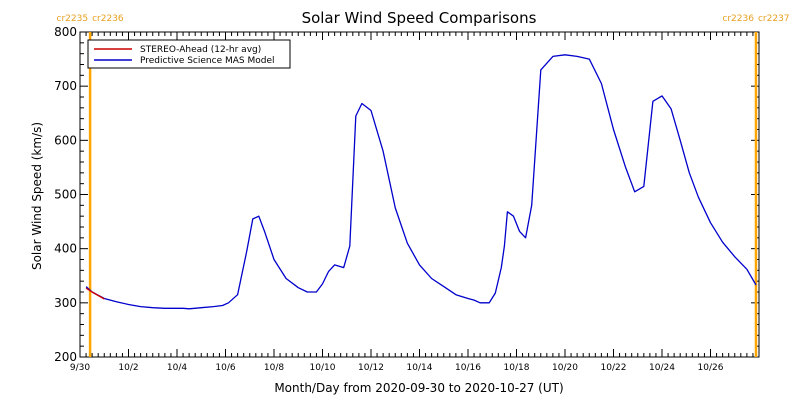  I want to click on y-tick-label: 600, so click(65, 140).